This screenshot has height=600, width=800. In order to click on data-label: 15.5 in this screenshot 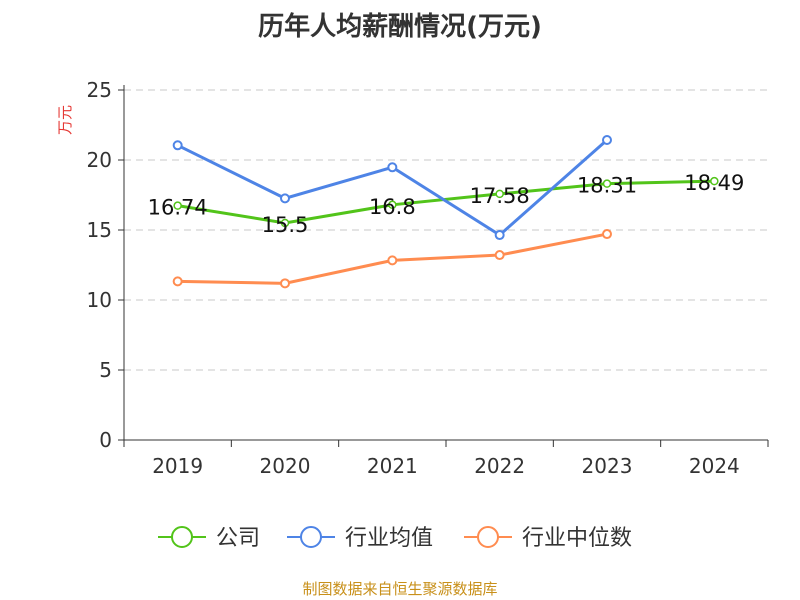, I will do `click(285, 225)`.